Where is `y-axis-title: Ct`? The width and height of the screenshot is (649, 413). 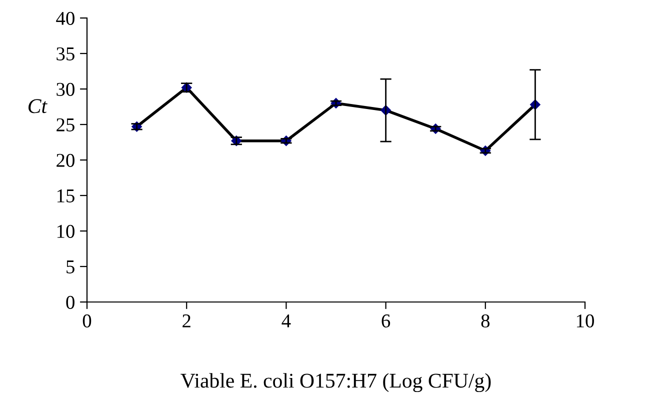
y-axis-title: Ct is located at coordinates (38, 106).